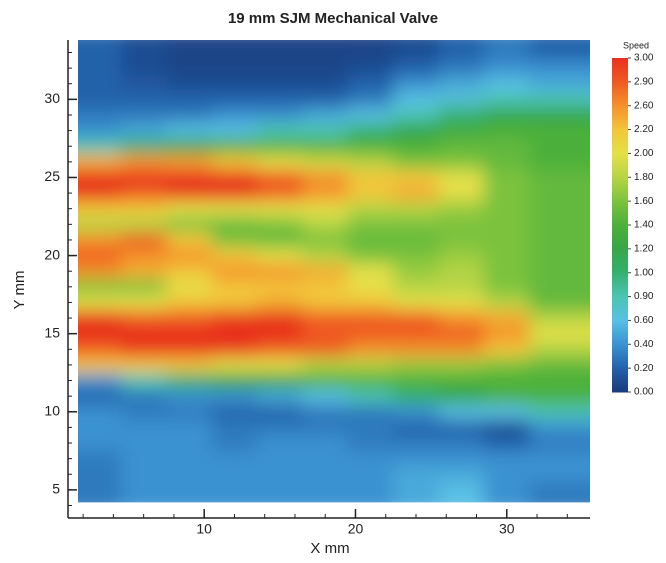  What do you see at coordinates (52, 410) in the screenshot?
I see `y-tick-label: 10` at bounding box center [52, 410].